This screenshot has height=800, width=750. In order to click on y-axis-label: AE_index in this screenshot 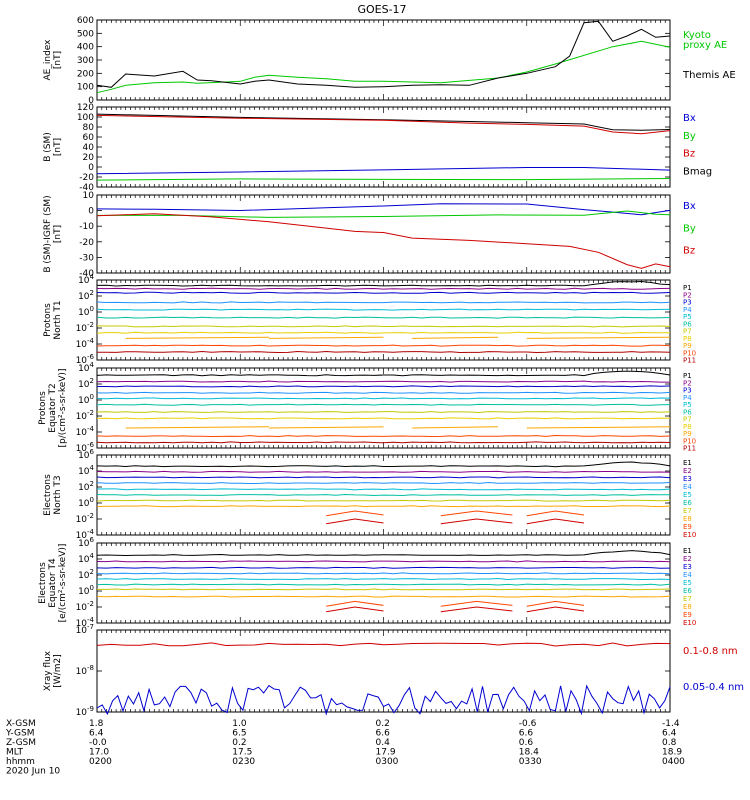, I will do `click(48, 60)`.